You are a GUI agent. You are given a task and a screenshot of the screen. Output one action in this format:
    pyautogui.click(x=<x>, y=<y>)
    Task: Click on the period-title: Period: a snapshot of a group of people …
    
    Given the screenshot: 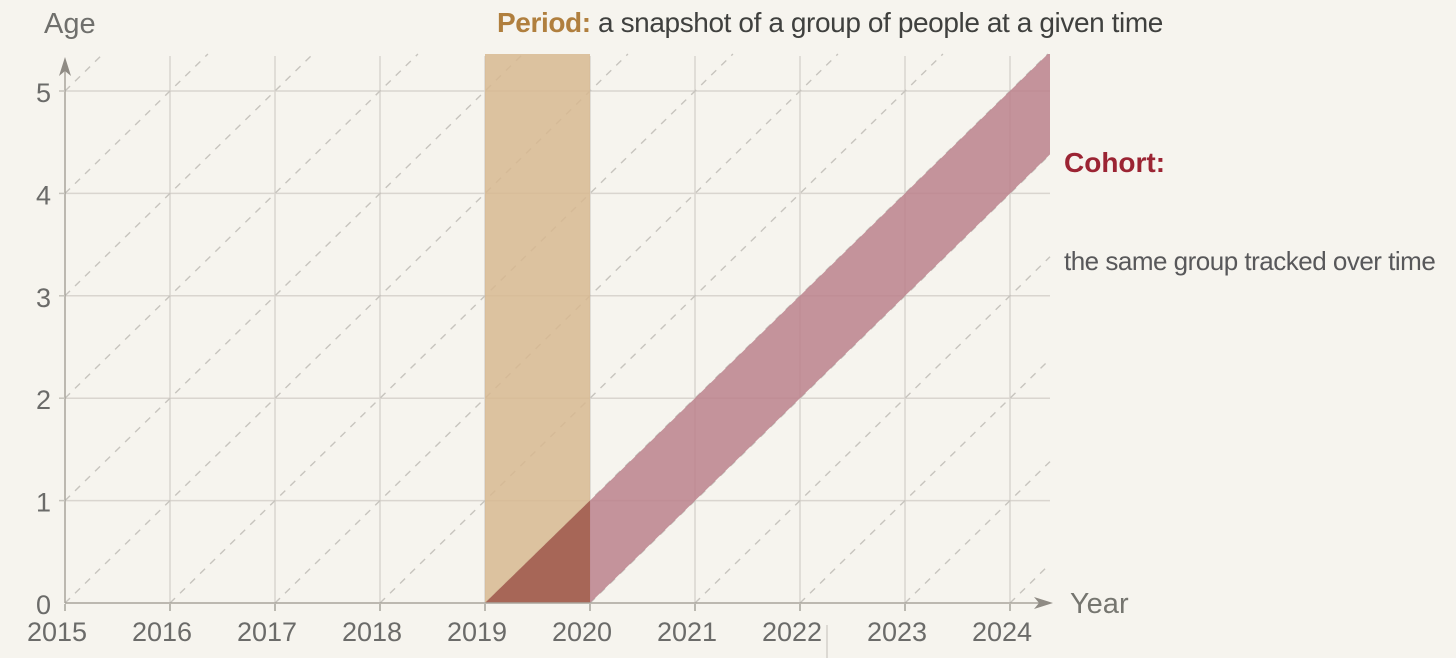 What is the action you would take?
    pyautogui.click(x=830, y=23)
    